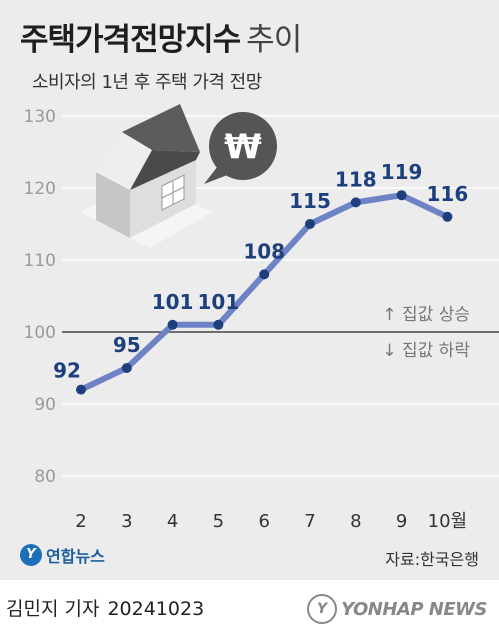  I want to click on y-tick-label: 80, so click(45, 477).